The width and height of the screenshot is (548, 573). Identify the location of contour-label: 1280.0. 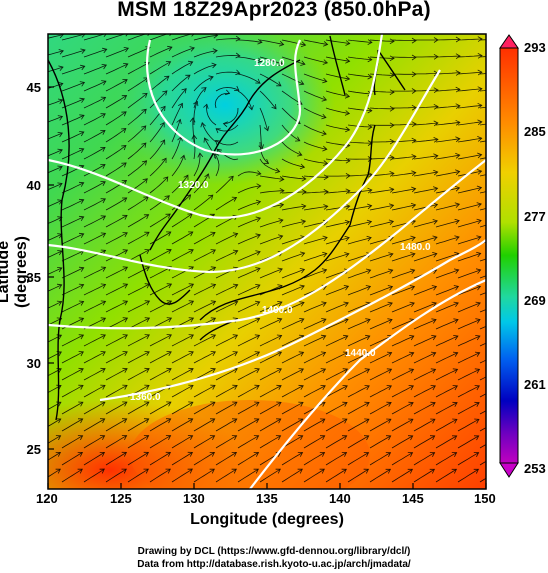
(269, 63).